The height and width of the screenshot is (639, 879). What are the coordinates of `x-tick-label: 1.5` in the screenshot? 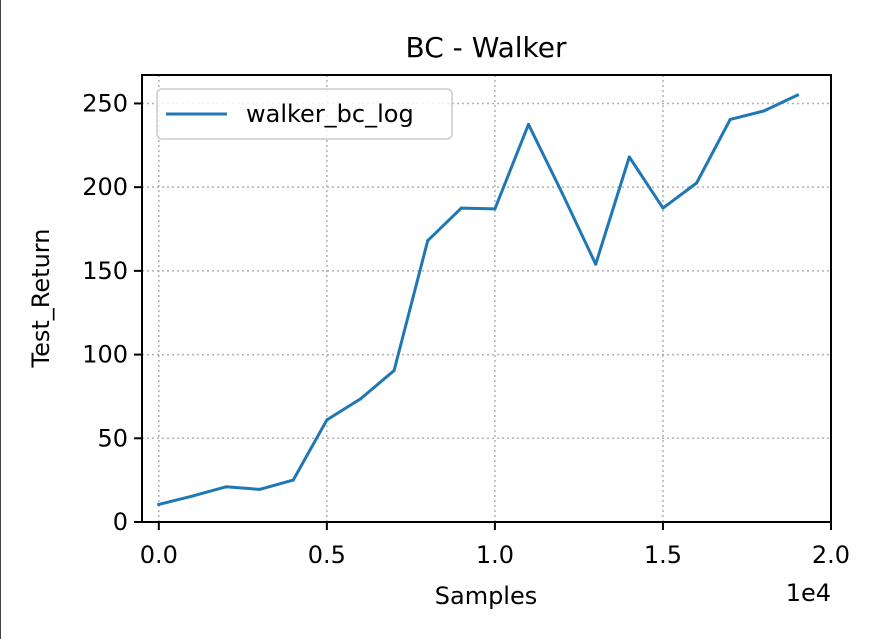 It's located at (663, 555).